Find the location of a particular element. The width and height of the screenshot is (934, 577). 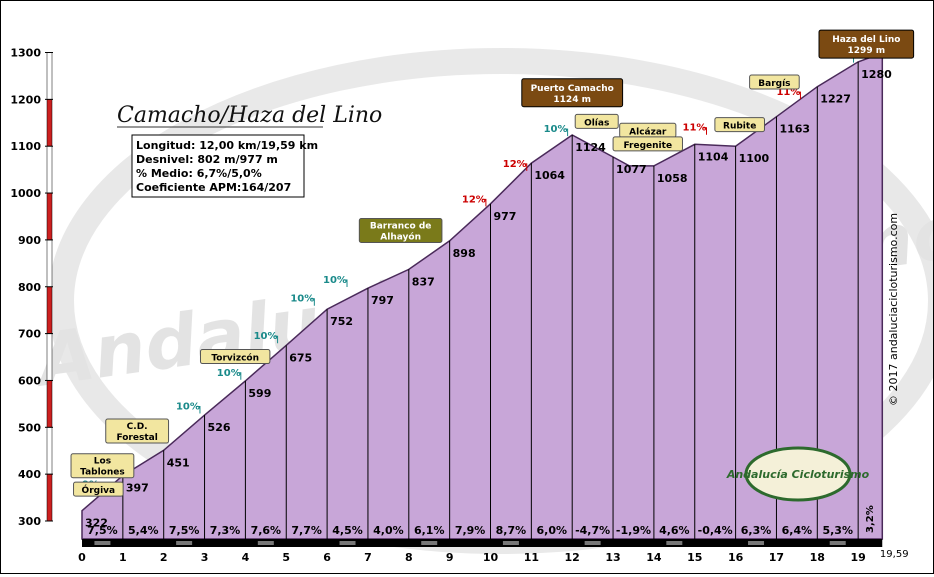

x-tick-label: 9 is located at coordinates (450, 557).